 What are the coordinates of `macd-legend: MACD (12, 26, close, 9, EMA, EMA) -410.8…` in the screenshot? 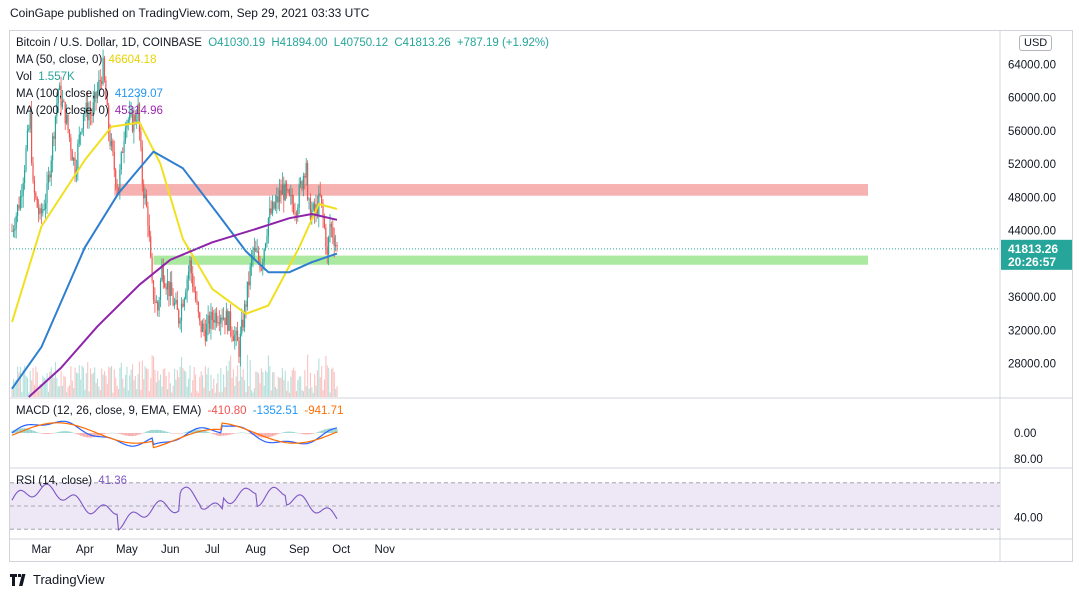 It's located at (181, 411).